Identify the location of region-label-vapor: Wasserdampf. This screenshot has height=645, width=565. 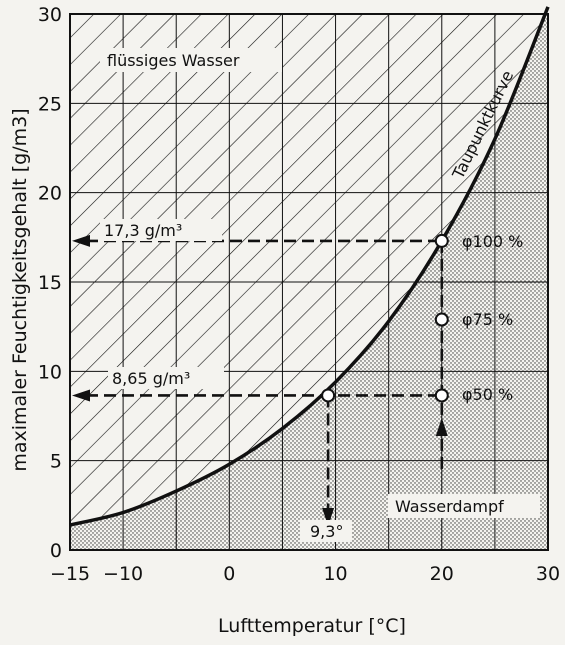
(449, 506).